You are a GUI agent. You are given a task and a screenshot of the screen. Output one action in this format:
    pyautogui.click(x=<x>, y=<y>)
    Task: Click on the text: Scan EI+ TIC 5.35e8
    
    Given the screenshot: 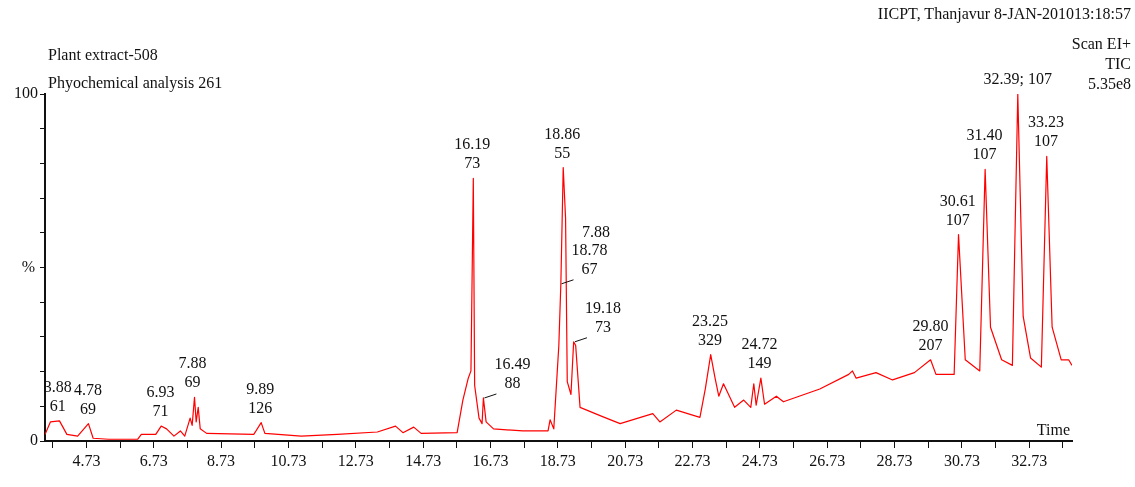 What is the action you would take?
    pyautogui.click(x=1101, y=64)
    